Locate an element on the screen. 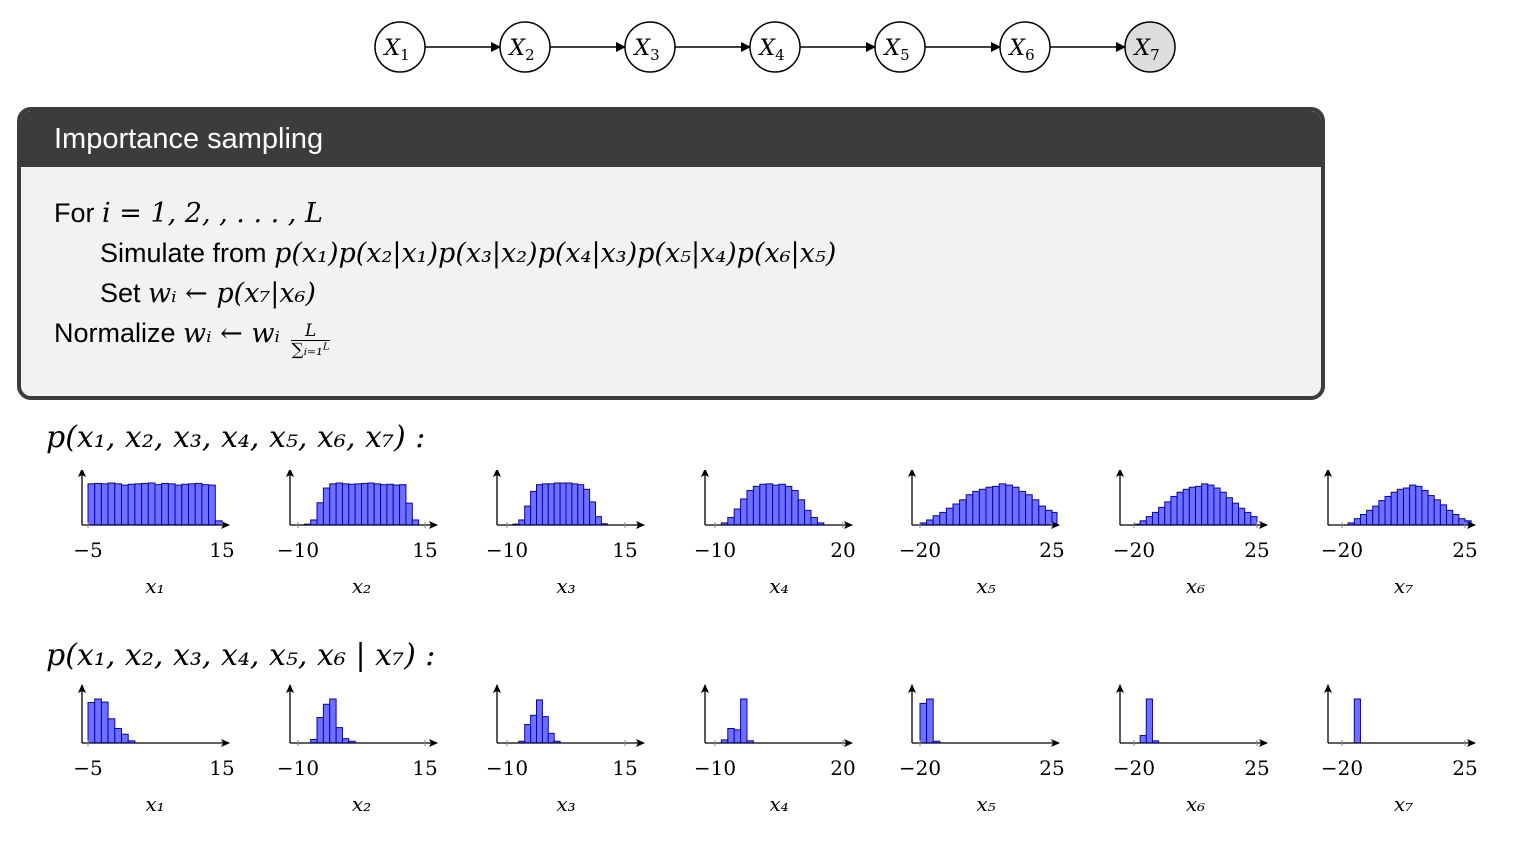 This screenshot has height=841, width=1517. histogram-prior-6: −20 25 x₆ is located at coordinates (1191, 534).